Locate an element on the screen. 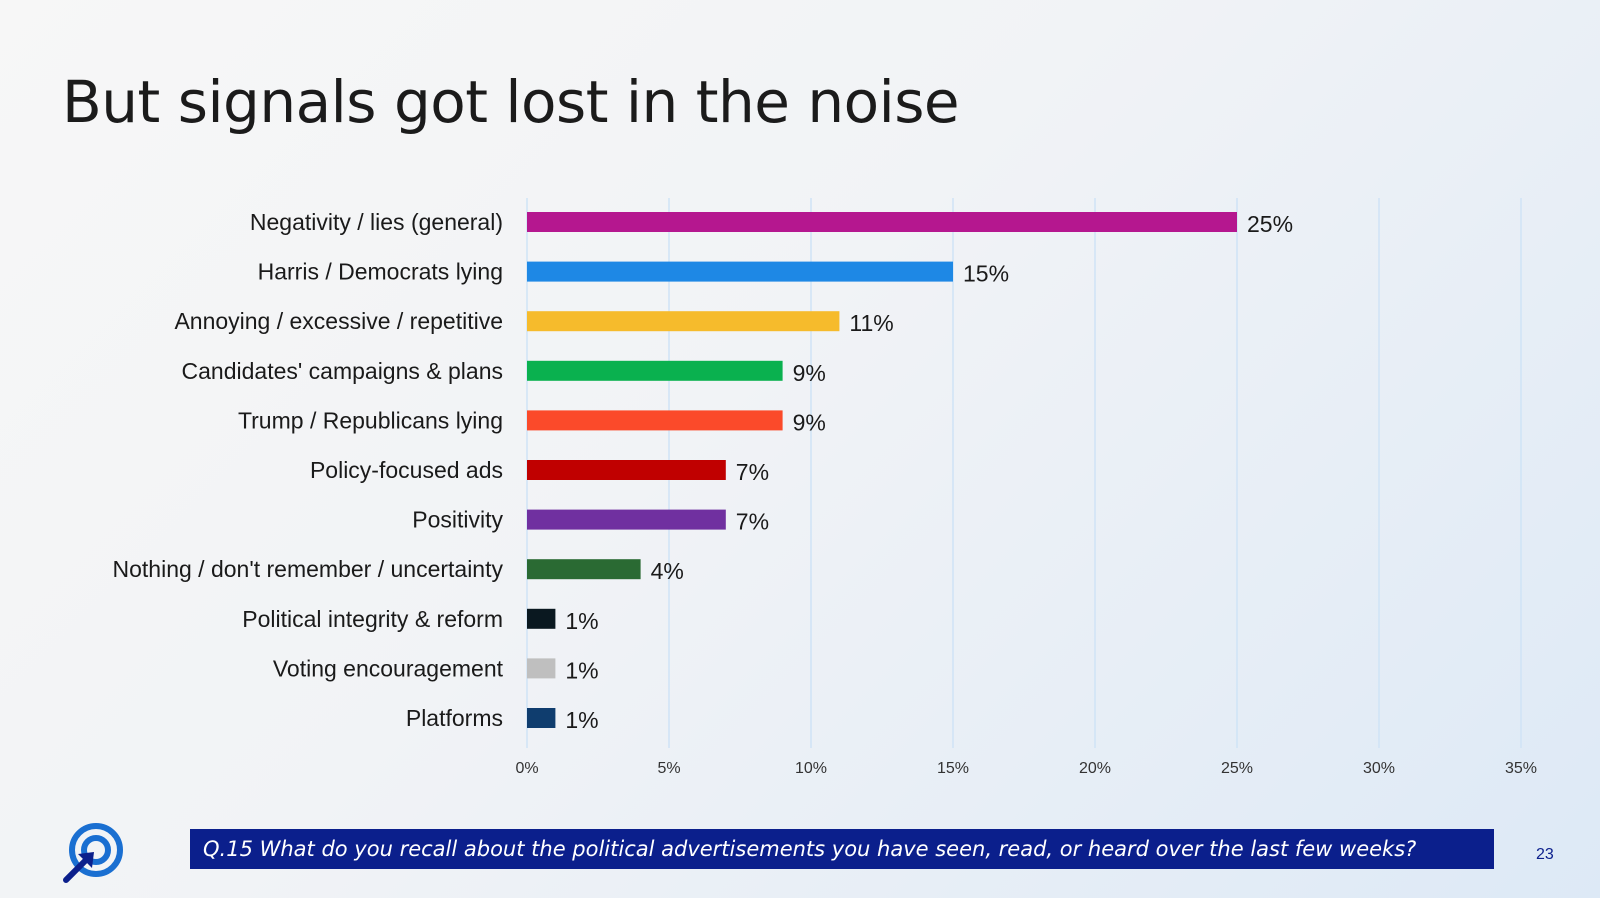 This screenshot has height=898, width=1600. value-label: 25% is located at coordinates (1270, 224).